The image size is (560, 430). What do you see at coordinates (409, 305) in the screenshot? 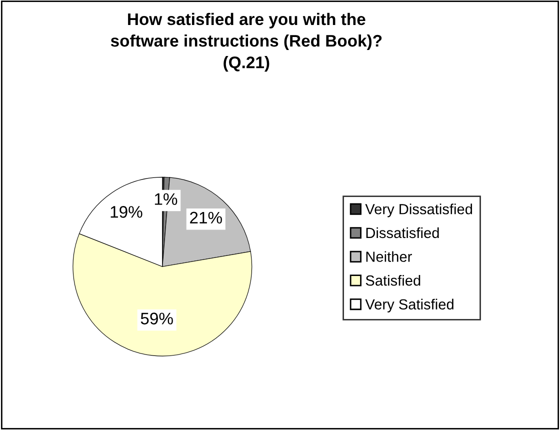
I see `legend-label: Very Satisfied` at bounding box center [409, 305].